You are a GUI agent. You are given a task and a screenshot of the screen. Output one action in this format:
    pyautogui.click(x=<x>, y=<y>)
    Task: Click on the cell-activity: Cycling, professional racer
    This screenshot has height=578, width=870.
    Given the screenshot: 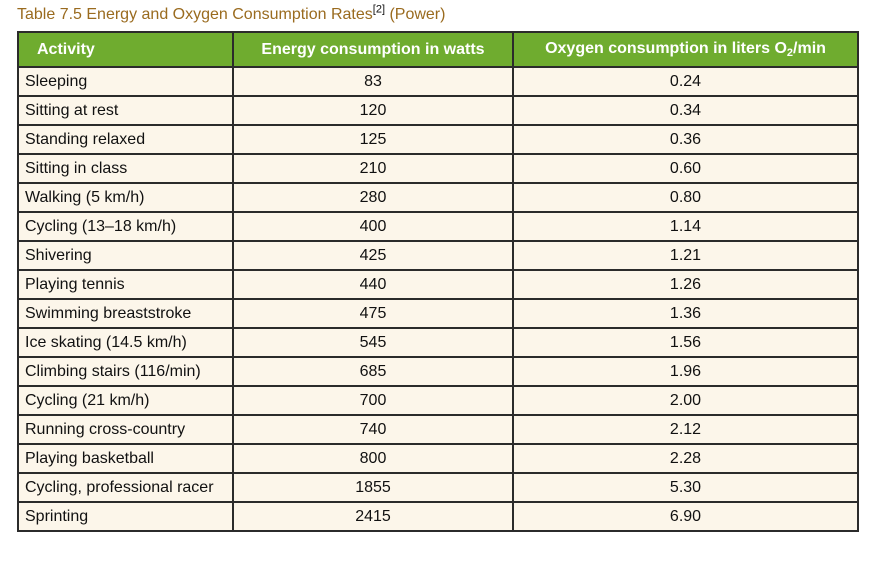 What is the action you would take?
    pyautogui.click(x=125, y=487)
    